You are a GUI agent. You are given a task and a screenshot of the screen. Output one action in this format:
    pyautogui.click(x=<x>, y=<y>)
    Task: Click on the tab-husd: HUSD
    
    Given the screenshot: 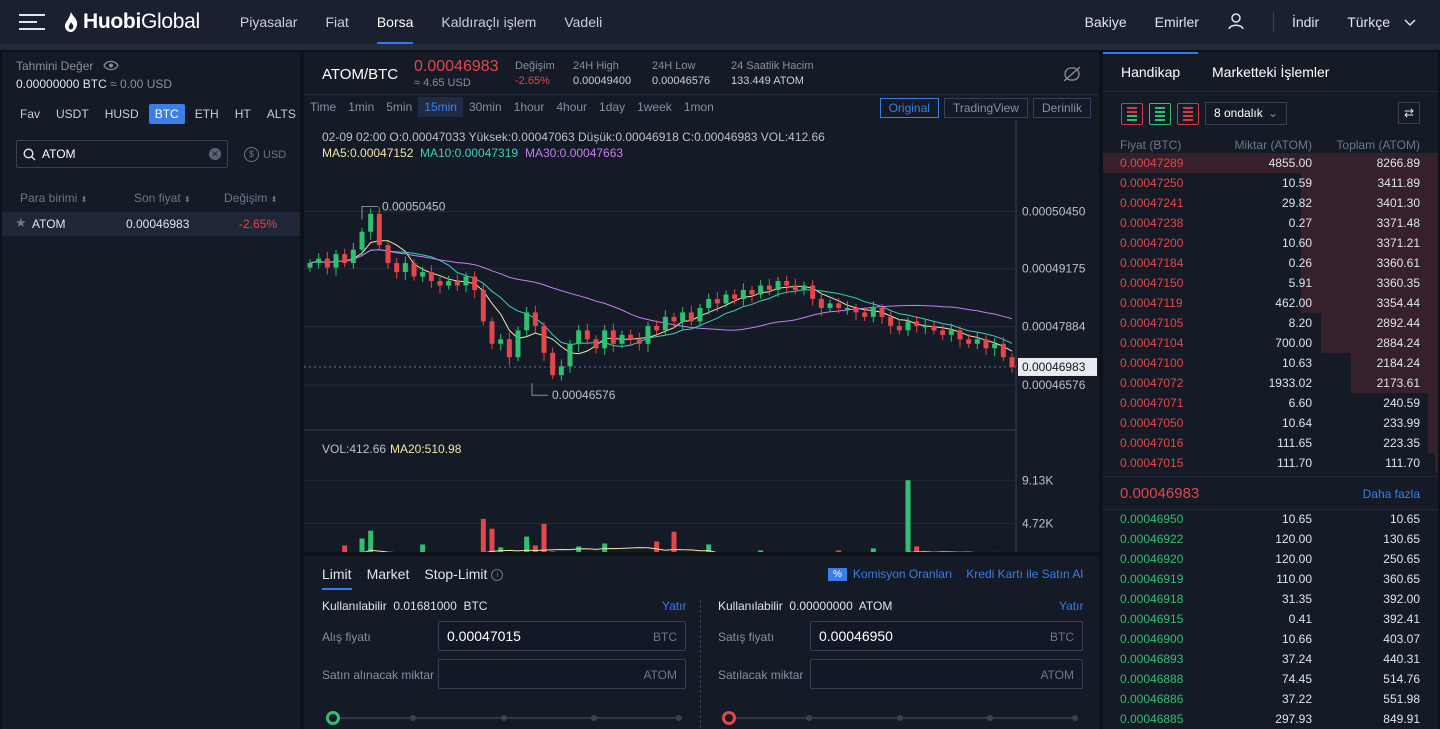 What is the action you would take?
    pyautogui.click(x=121, y=114)
    